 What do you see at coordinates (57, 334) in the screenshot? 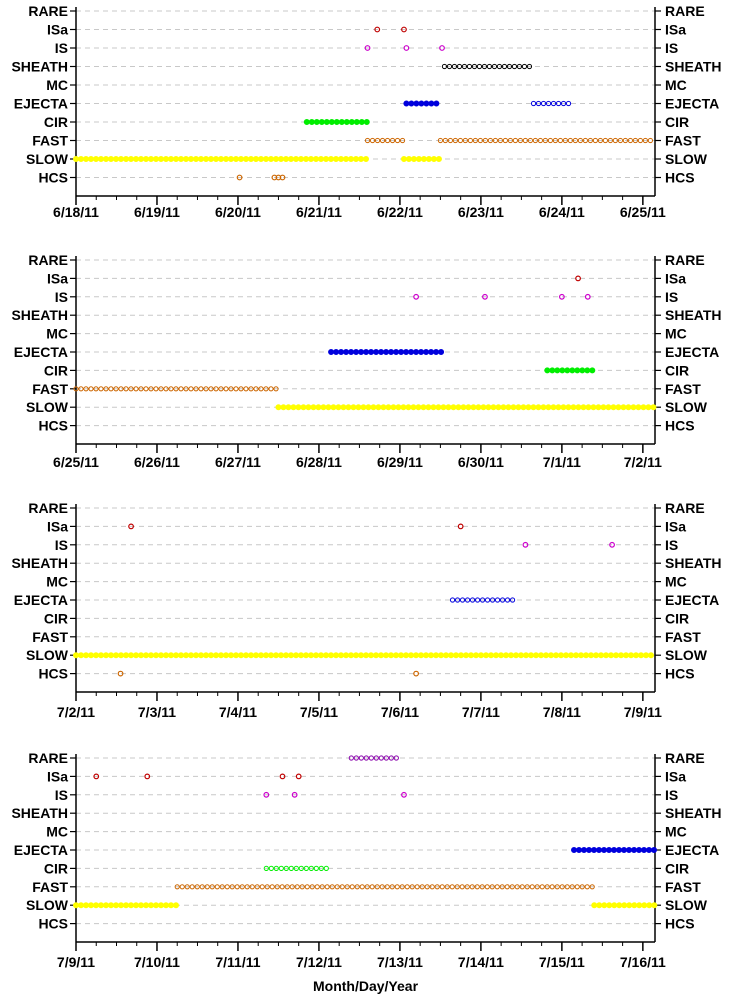
I see `y-tick-label-left: MC` at bounding box center [57, 334].